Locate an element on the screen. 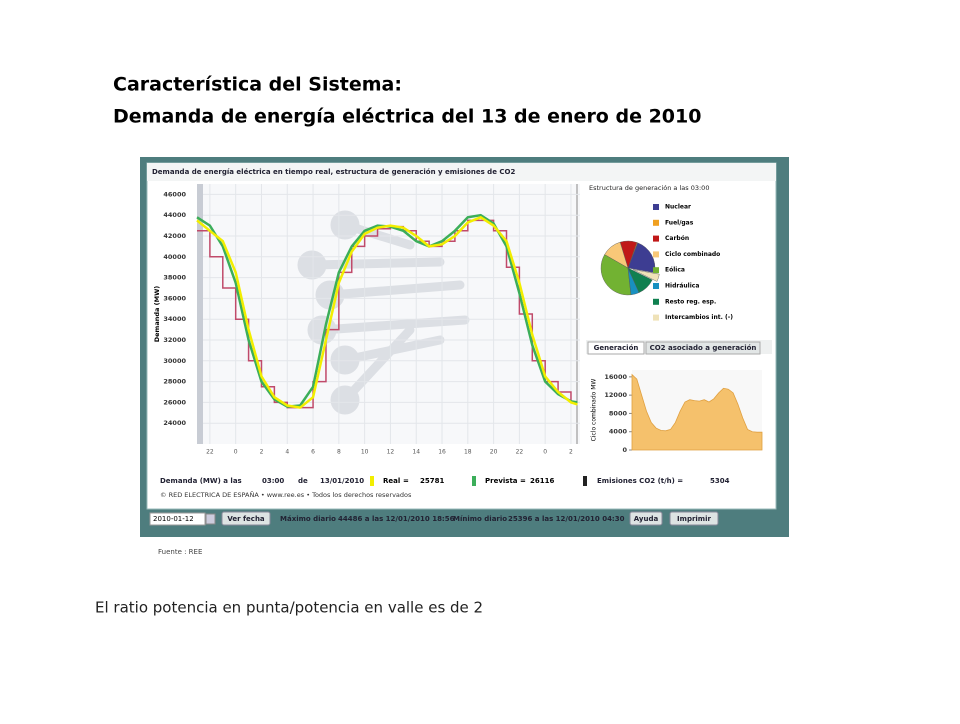  pie-title: Estructura de generación a las 03:00 is located at coordinates (649, 188).